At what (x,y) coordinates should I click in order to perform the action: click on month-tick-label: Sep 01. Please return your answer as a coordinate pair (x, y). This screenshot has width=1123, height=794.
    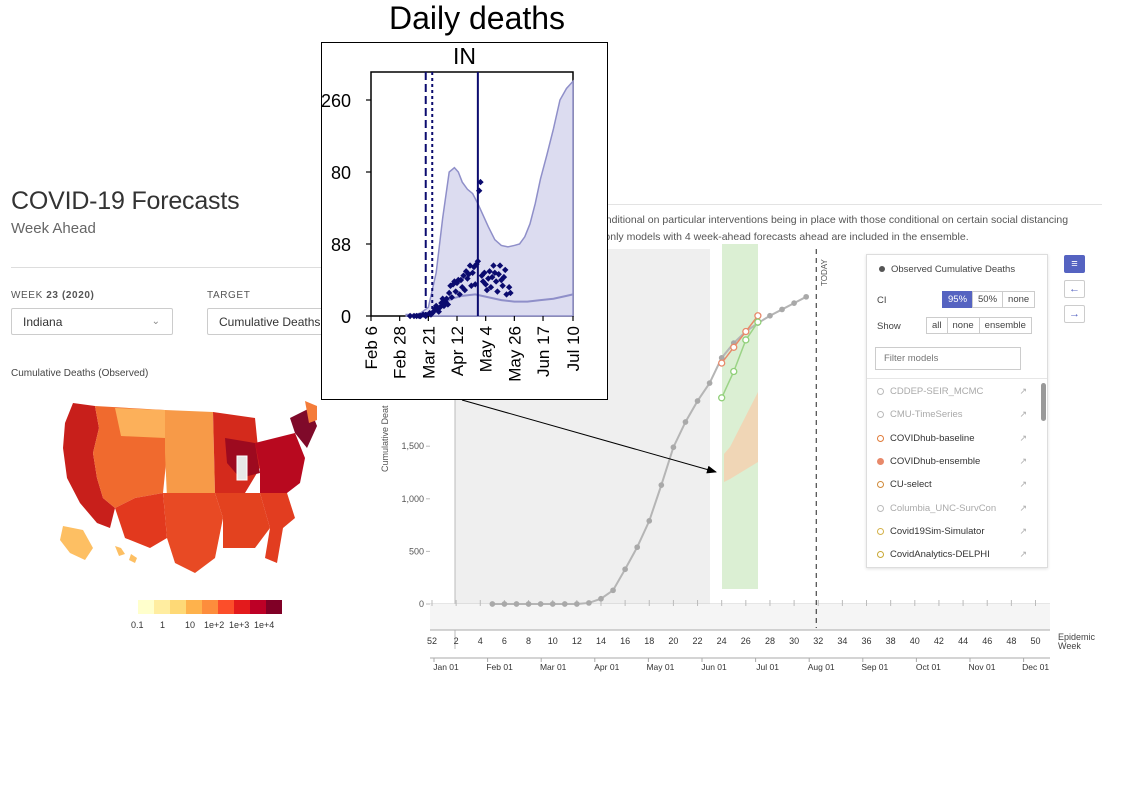
    Looking at the image, I should click on (874, 667).